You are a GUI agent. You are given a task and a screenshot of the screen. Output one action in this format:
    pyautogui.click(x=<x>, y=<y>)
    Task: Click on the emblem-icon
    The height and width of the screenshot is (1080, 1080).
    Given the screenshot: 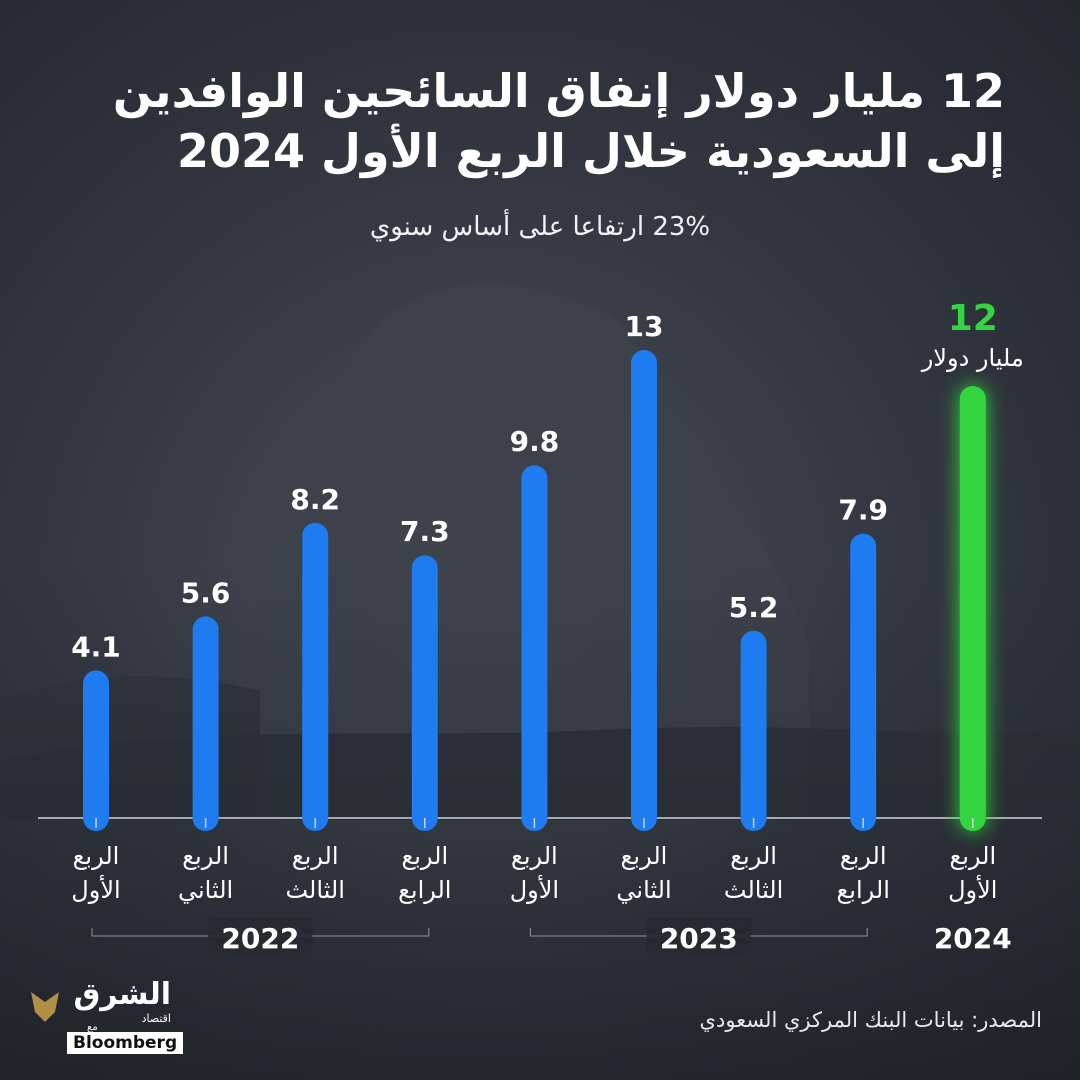 What is the action you would take?
    pyautogui.click(x=45, y=1007)
    